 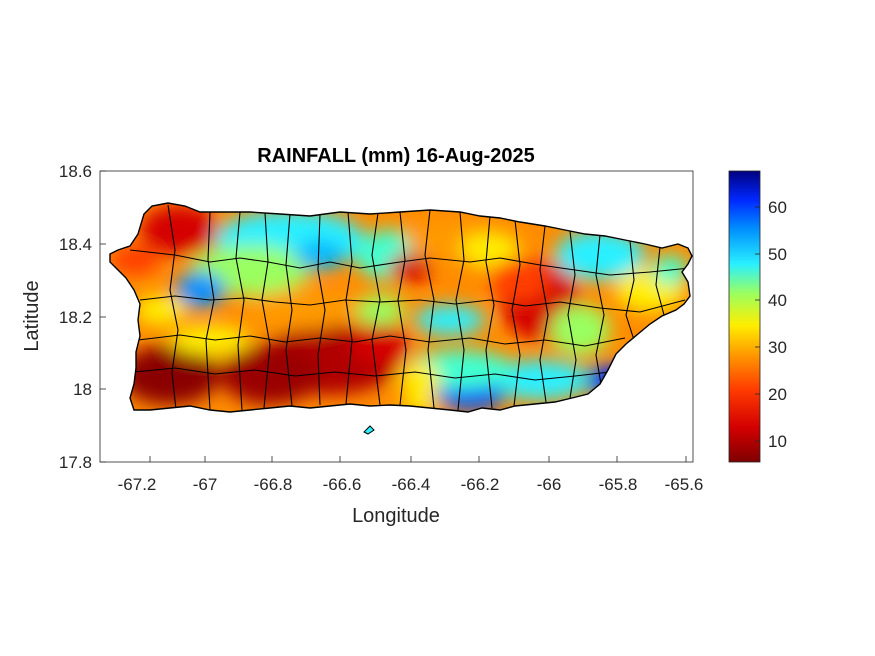 I want to click on colorbar-tick-label: 60, so click(x=777, y=207).